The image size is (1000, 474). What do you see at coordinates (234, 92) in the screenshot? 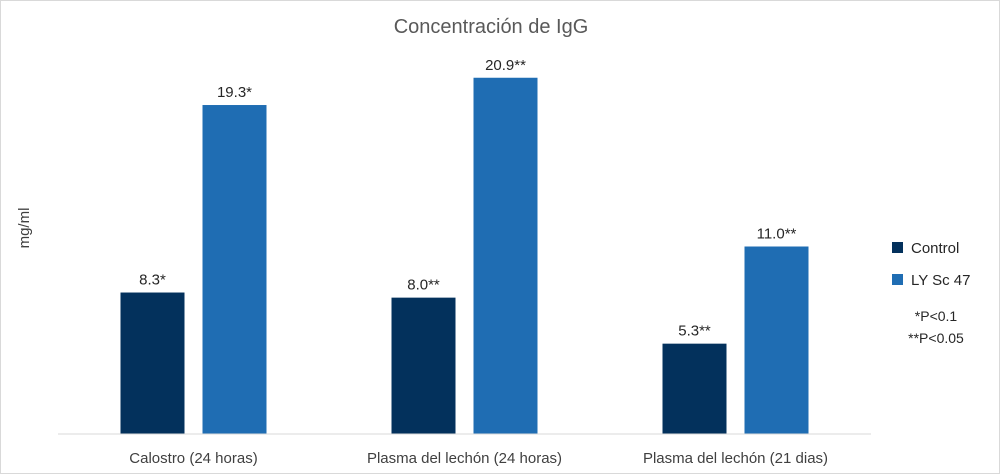
I see `data-label: 19.3*` at bounding box center [234, 92].